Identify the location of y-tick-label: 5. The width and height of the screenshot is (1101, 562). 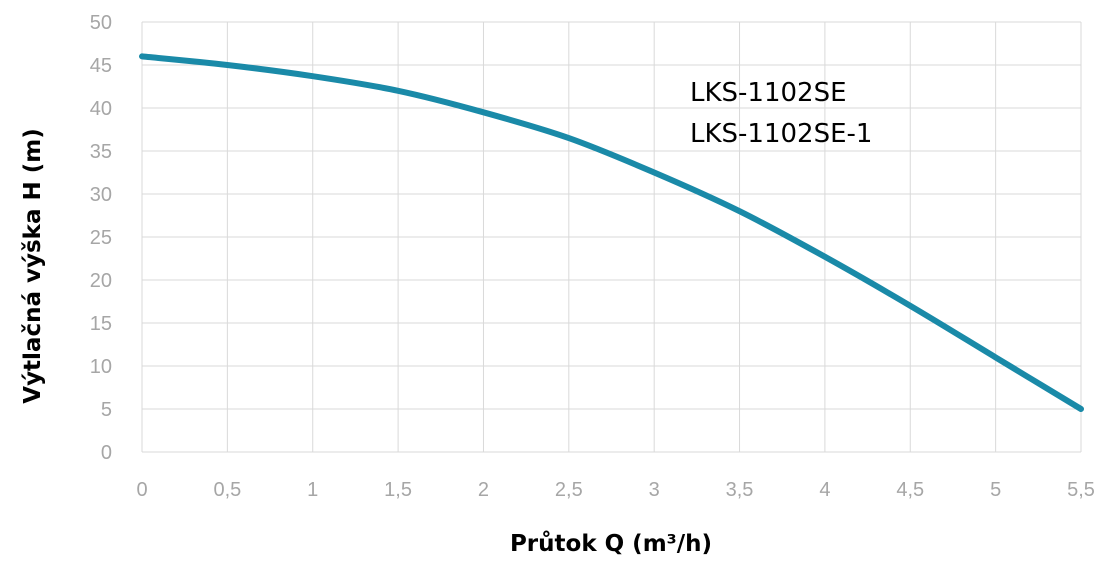
(106, 410).